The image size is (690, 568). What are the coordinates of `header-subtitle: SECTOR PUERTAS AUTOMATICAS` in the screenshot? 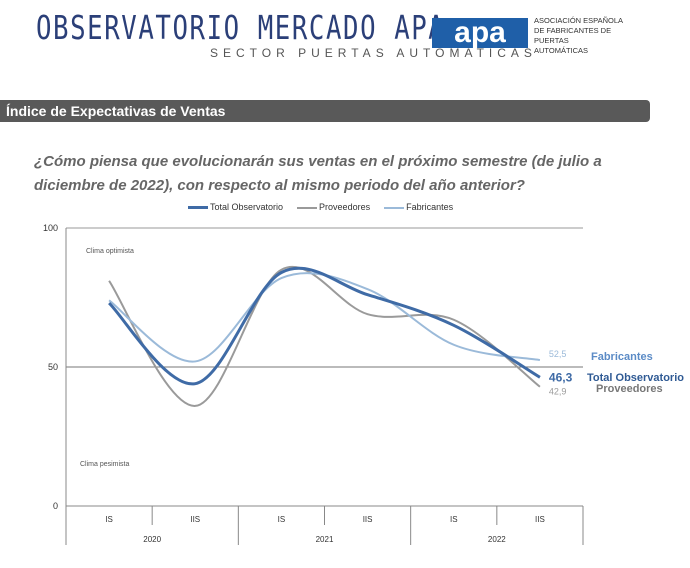 It's located at (373, 53).